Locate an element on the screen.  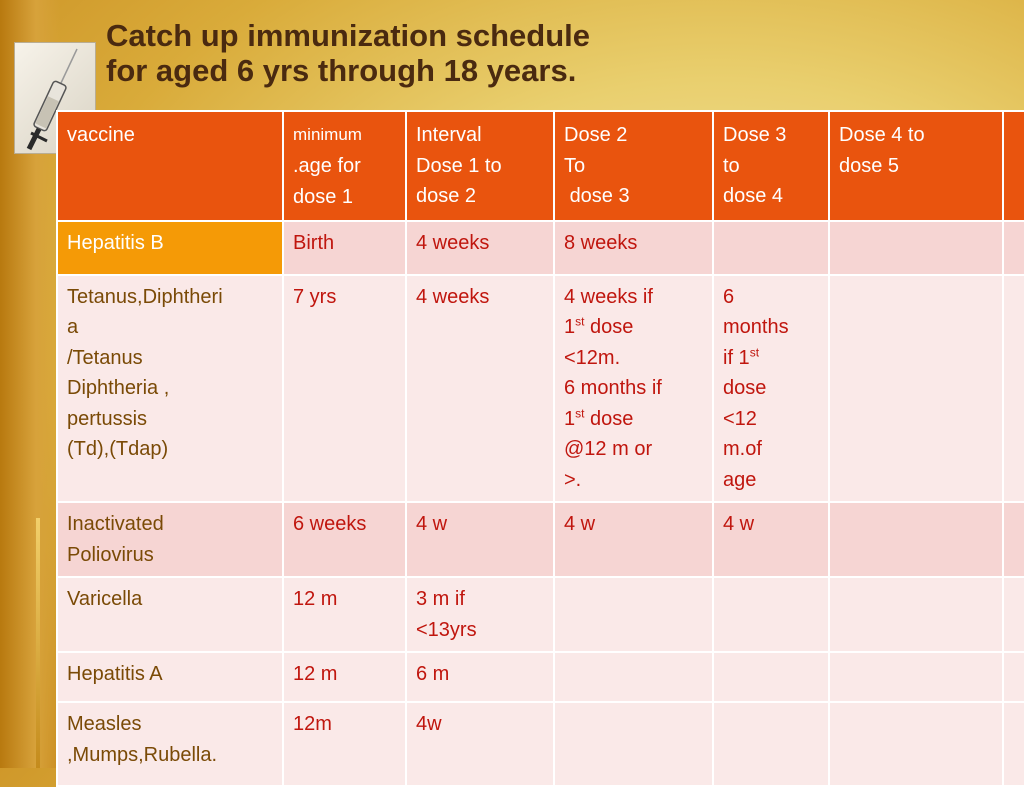
header-dose4-dose5: Dose 4 to dose 5 is located at coordinates (916, 166).